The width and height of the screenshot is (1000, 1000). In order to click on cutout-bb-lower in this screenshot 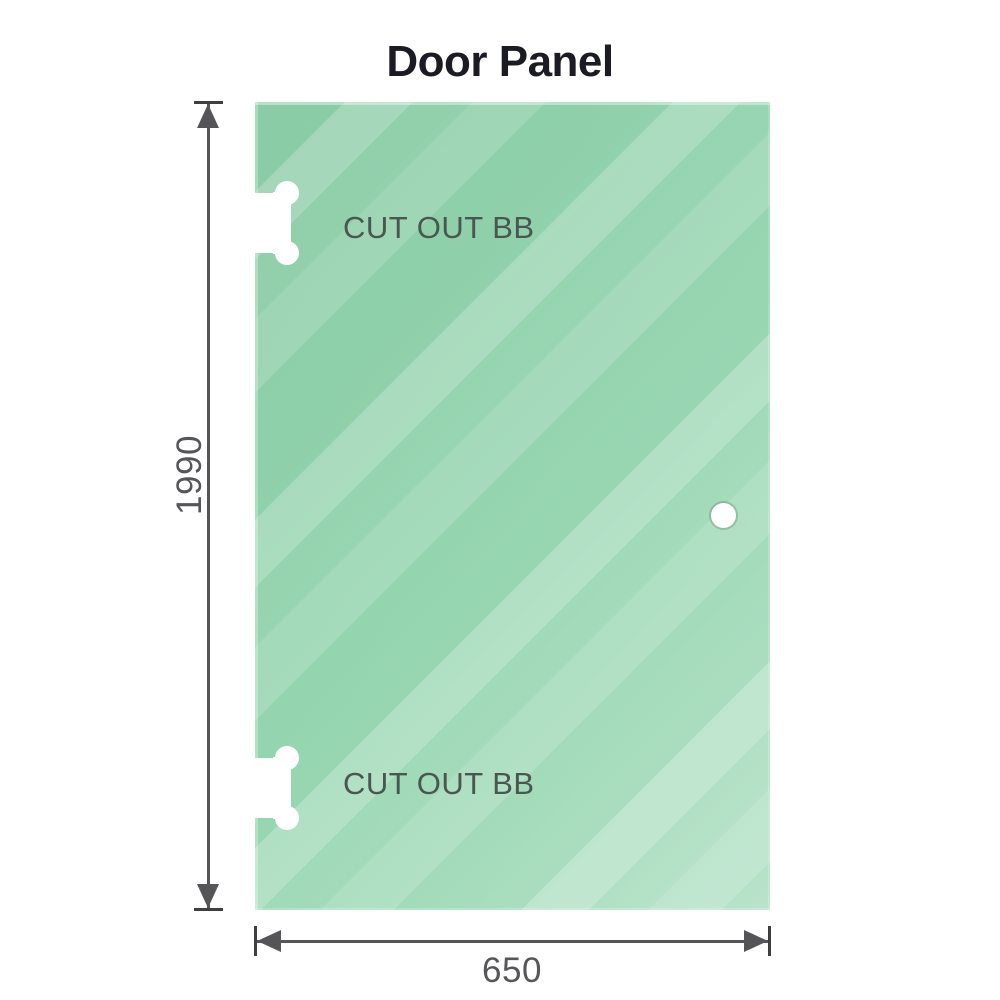, I will do `click(277, 788)`.